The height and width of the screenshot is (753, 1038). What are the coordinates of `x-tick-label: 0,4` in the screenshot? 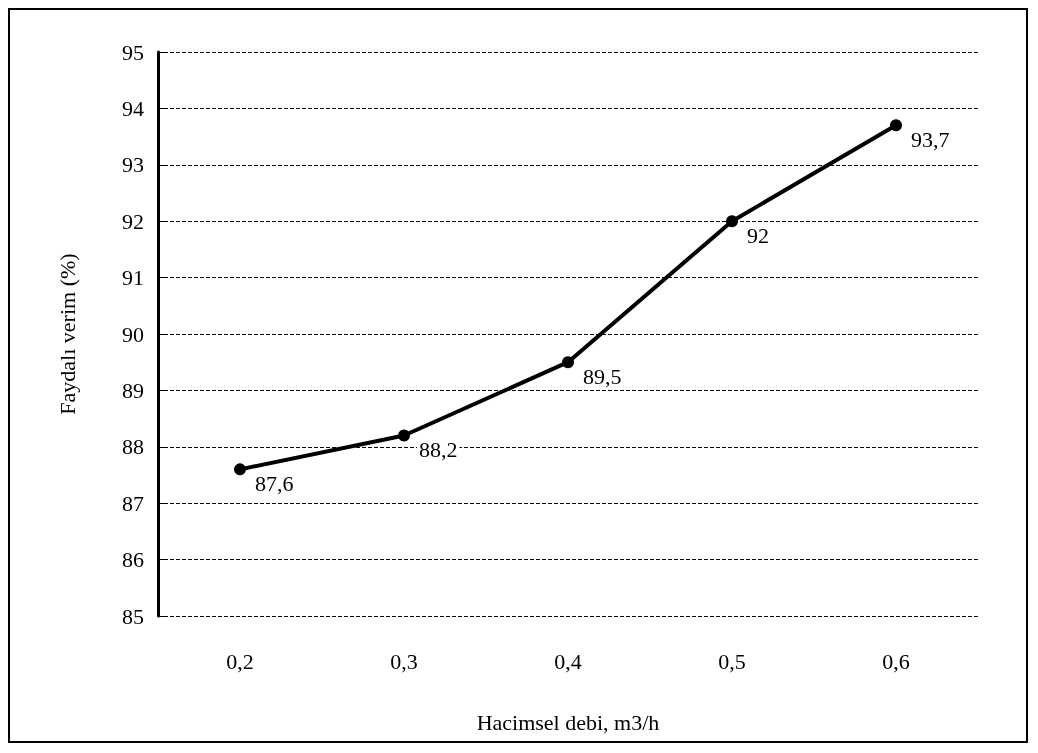 It's located at (568, 661).